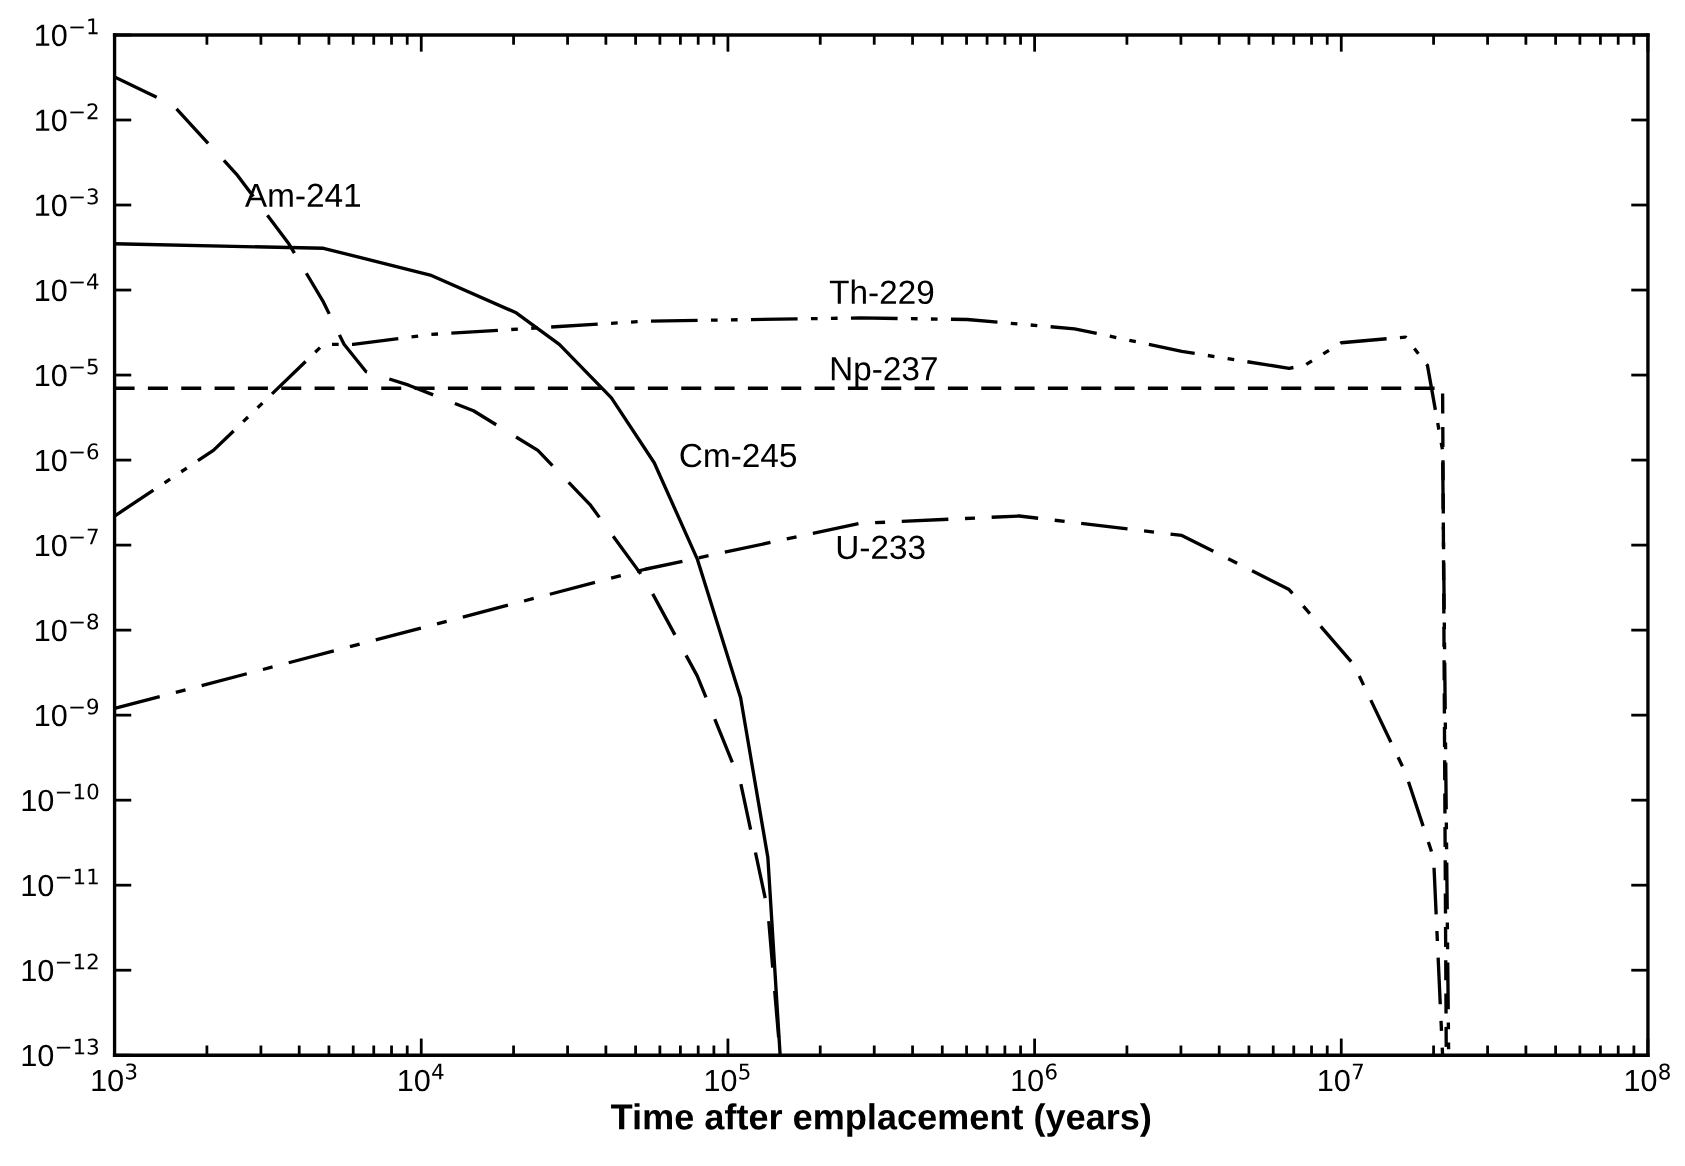 The image size is (1685, 1166). I want to click on y-tick-label: 10$^{−6}$, so click(67, 457).